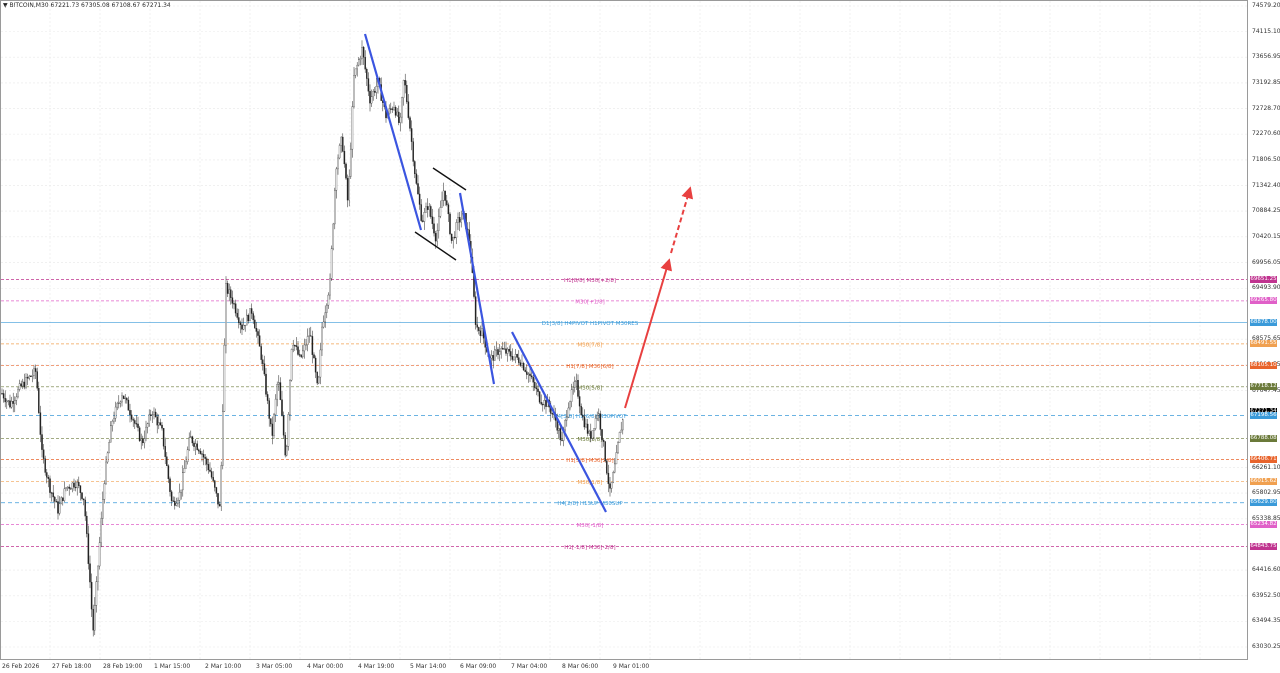  What do you see at coordinates (1263, 387) in the screenshot?
I see `price-tag: 67718.12` at bounding box center [1263, 387].